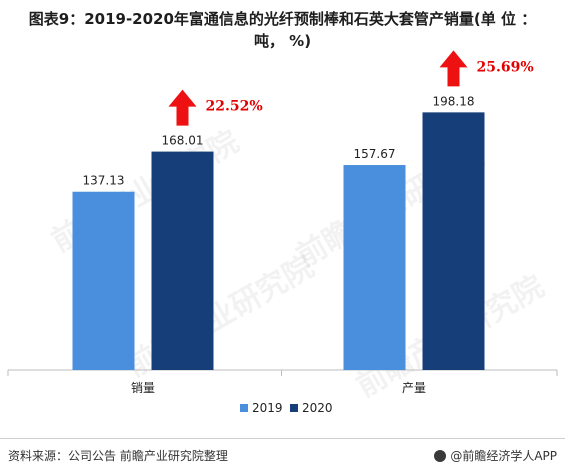 The image size is (565, 475). I want to click on legend-label-2020: 2020, so click(317, 408).